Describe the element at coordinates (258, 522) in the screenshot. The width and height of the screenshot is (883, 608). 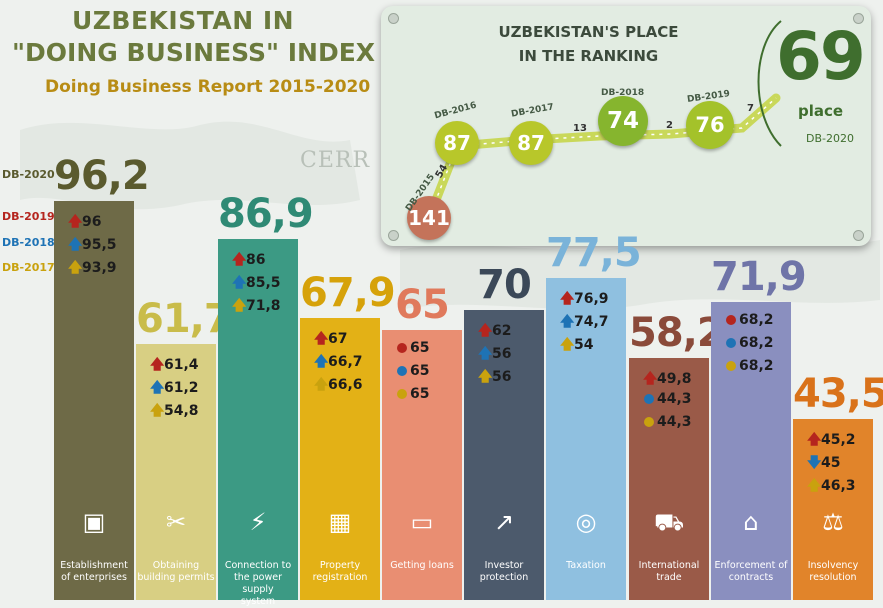
I see `lightning-icon: ⚡` at that location.